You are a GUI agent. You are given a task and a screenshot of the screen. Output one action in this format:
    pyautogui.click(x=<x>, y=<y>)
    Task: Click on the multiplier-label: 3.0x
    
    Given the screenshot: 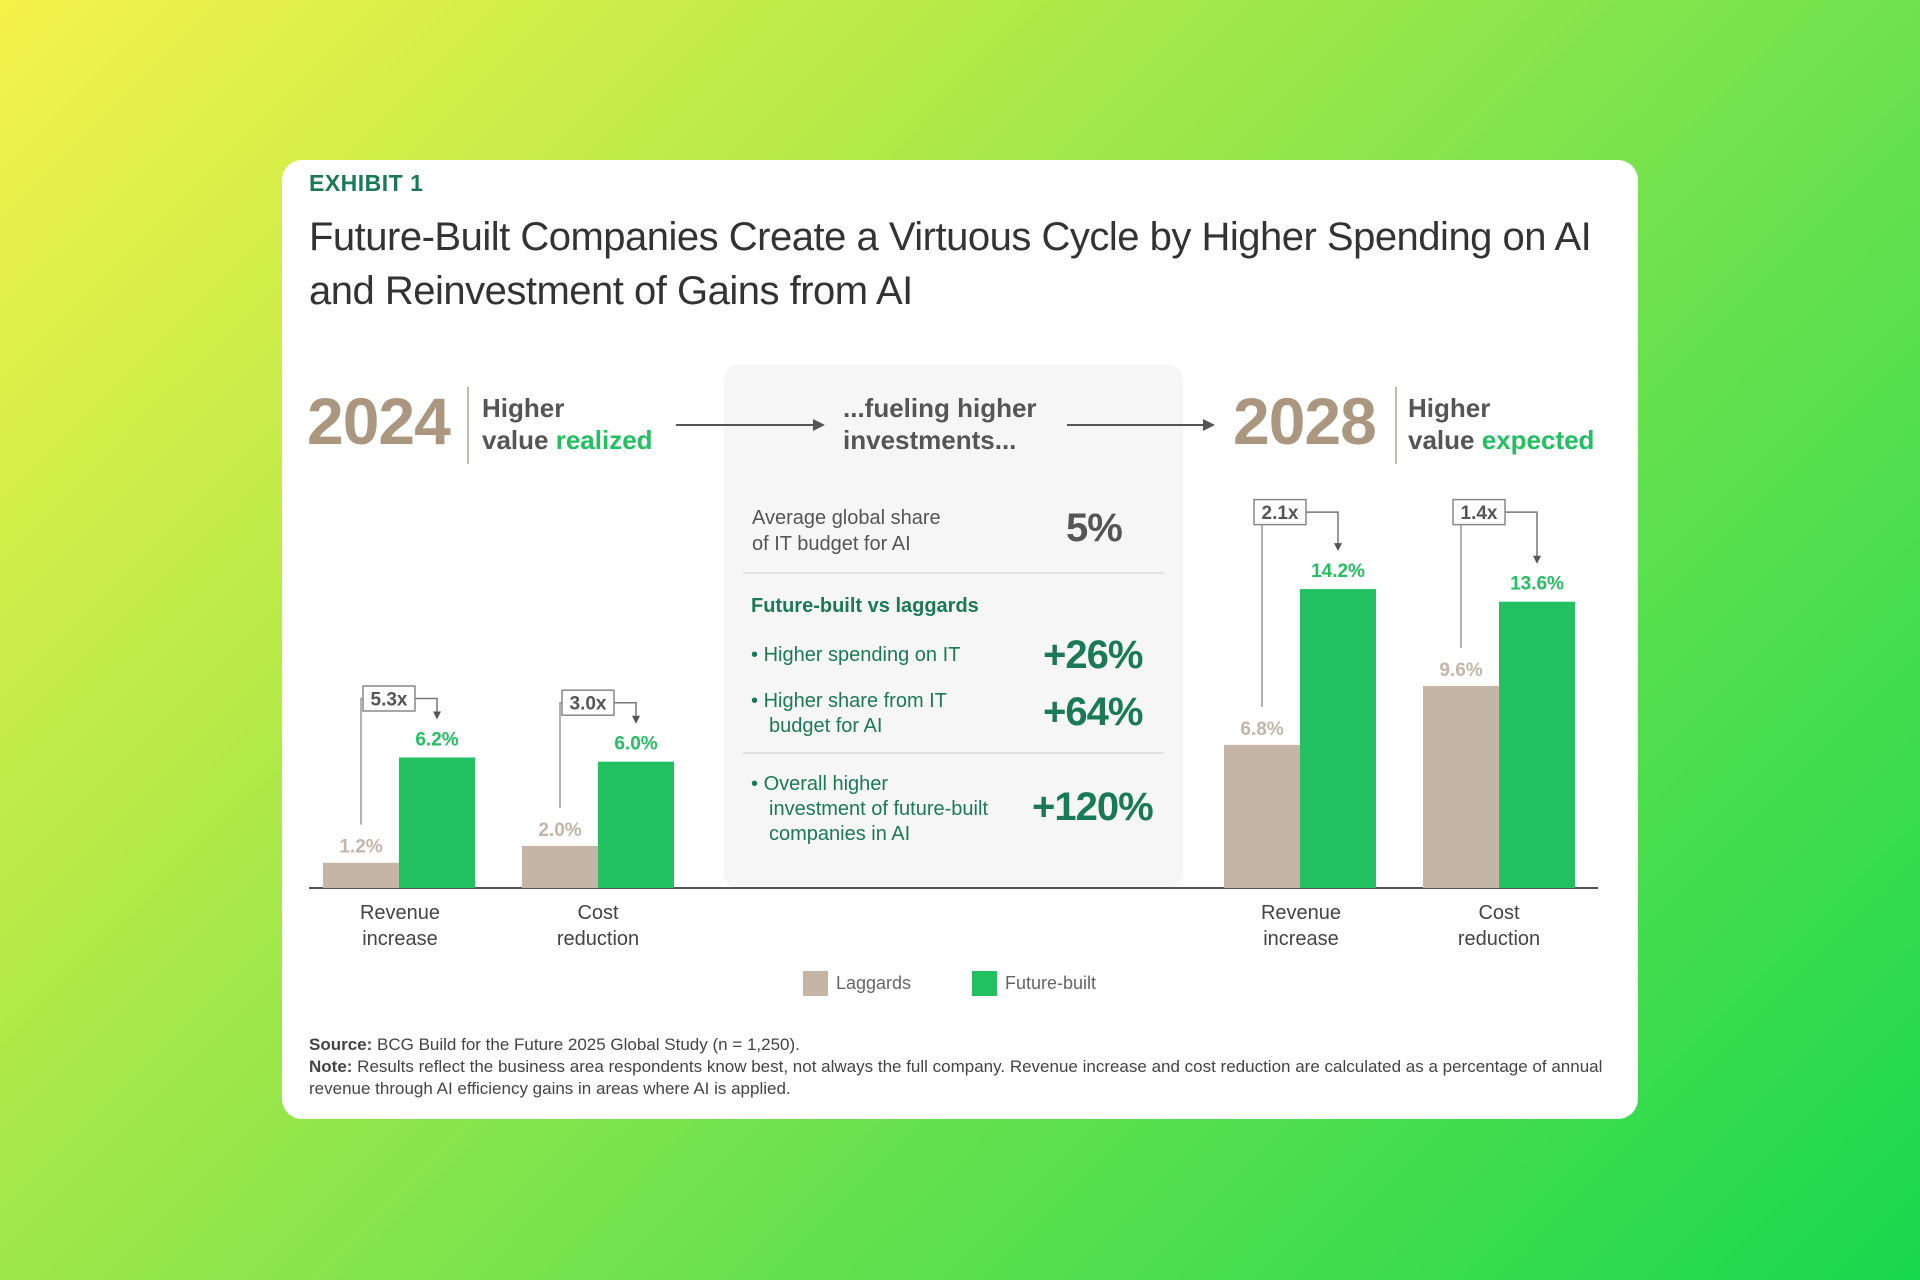 What is the action you would take?
    pyautogui.click(x=588, y=704)
    